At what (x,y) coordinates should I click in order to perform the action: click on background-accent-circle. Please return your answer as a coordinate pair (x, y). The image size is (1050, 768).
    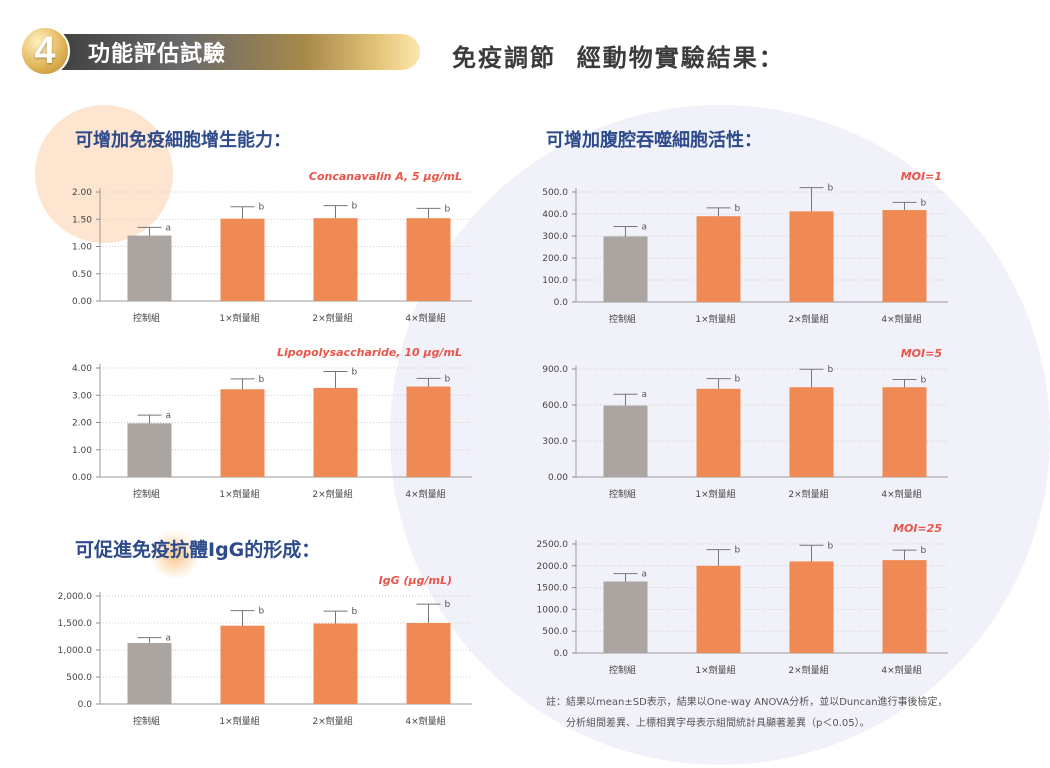
    Looking at the image, I should click on (104, 174).